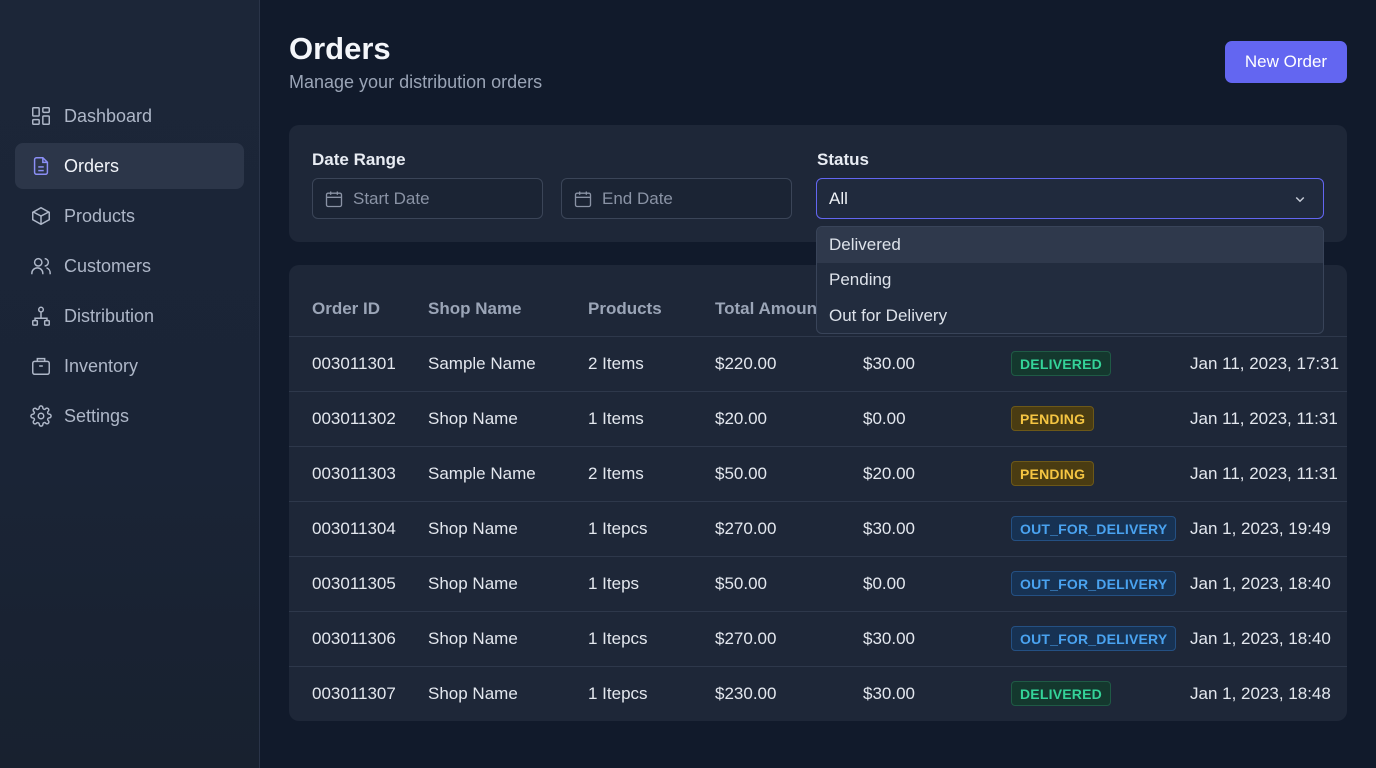  What do you see at coordinates (889, 473) in the screenshot?
I see `cell-fee: $20.00` at bounding box center [889, 473].